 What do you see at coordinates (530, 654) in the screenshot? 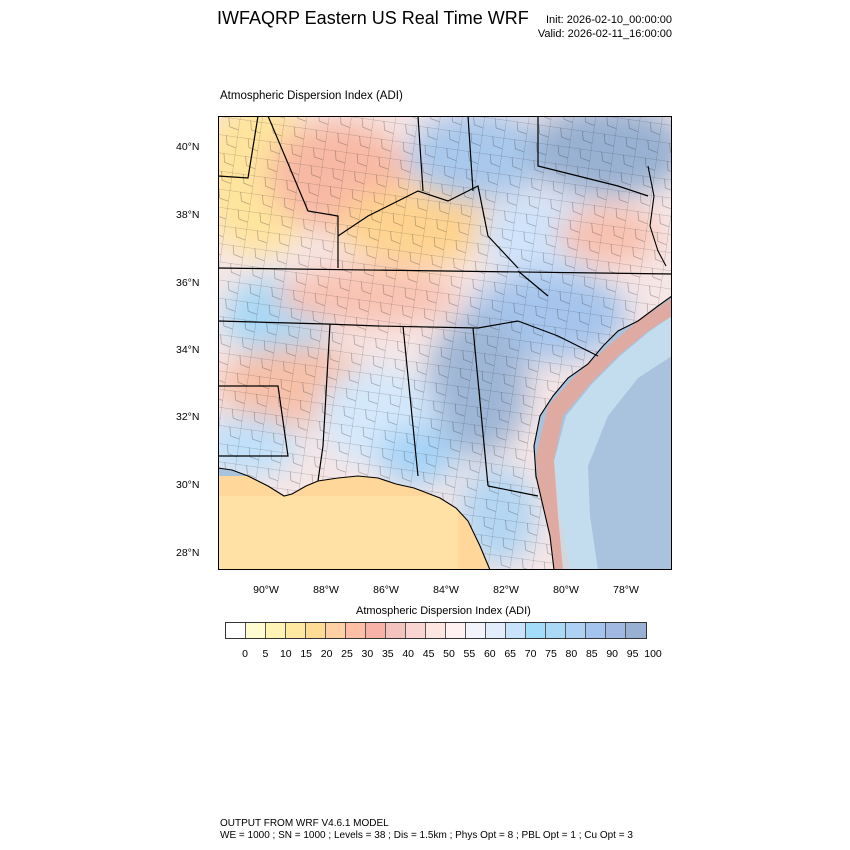
I see `colorbar-level-label: 70` at bounding box center [530, 654].